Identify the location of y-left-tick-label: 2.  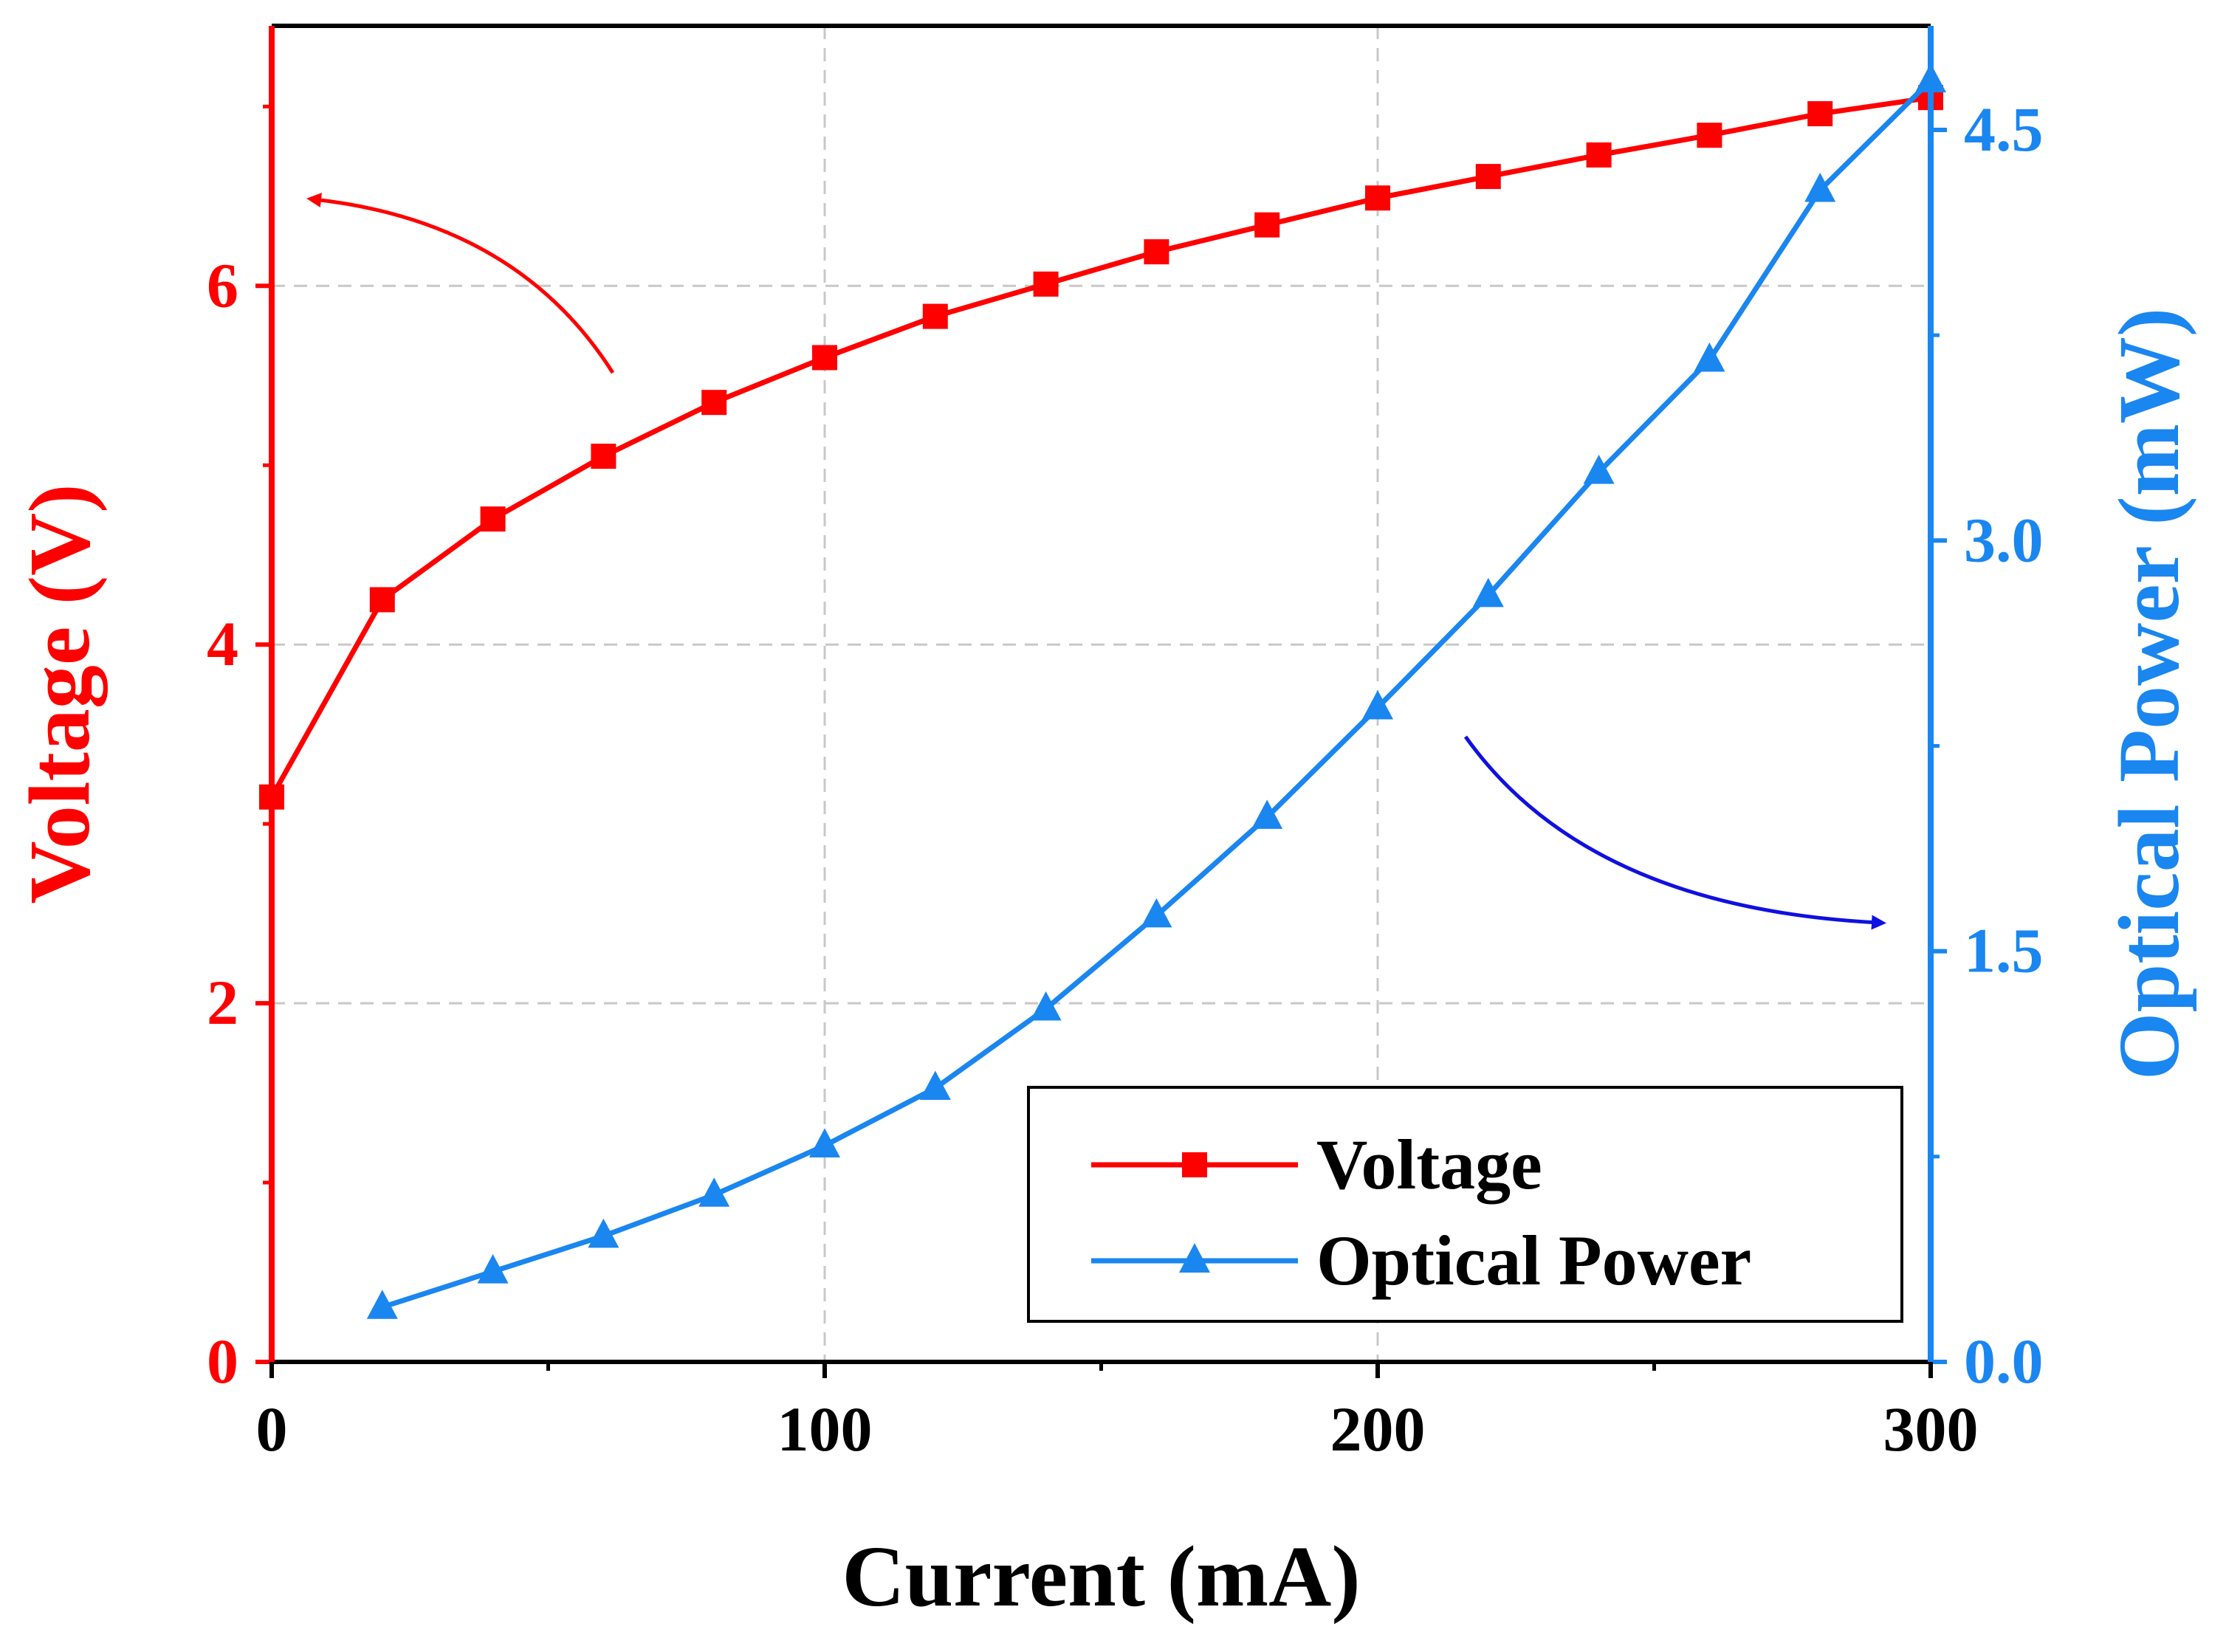
(222, 1002).